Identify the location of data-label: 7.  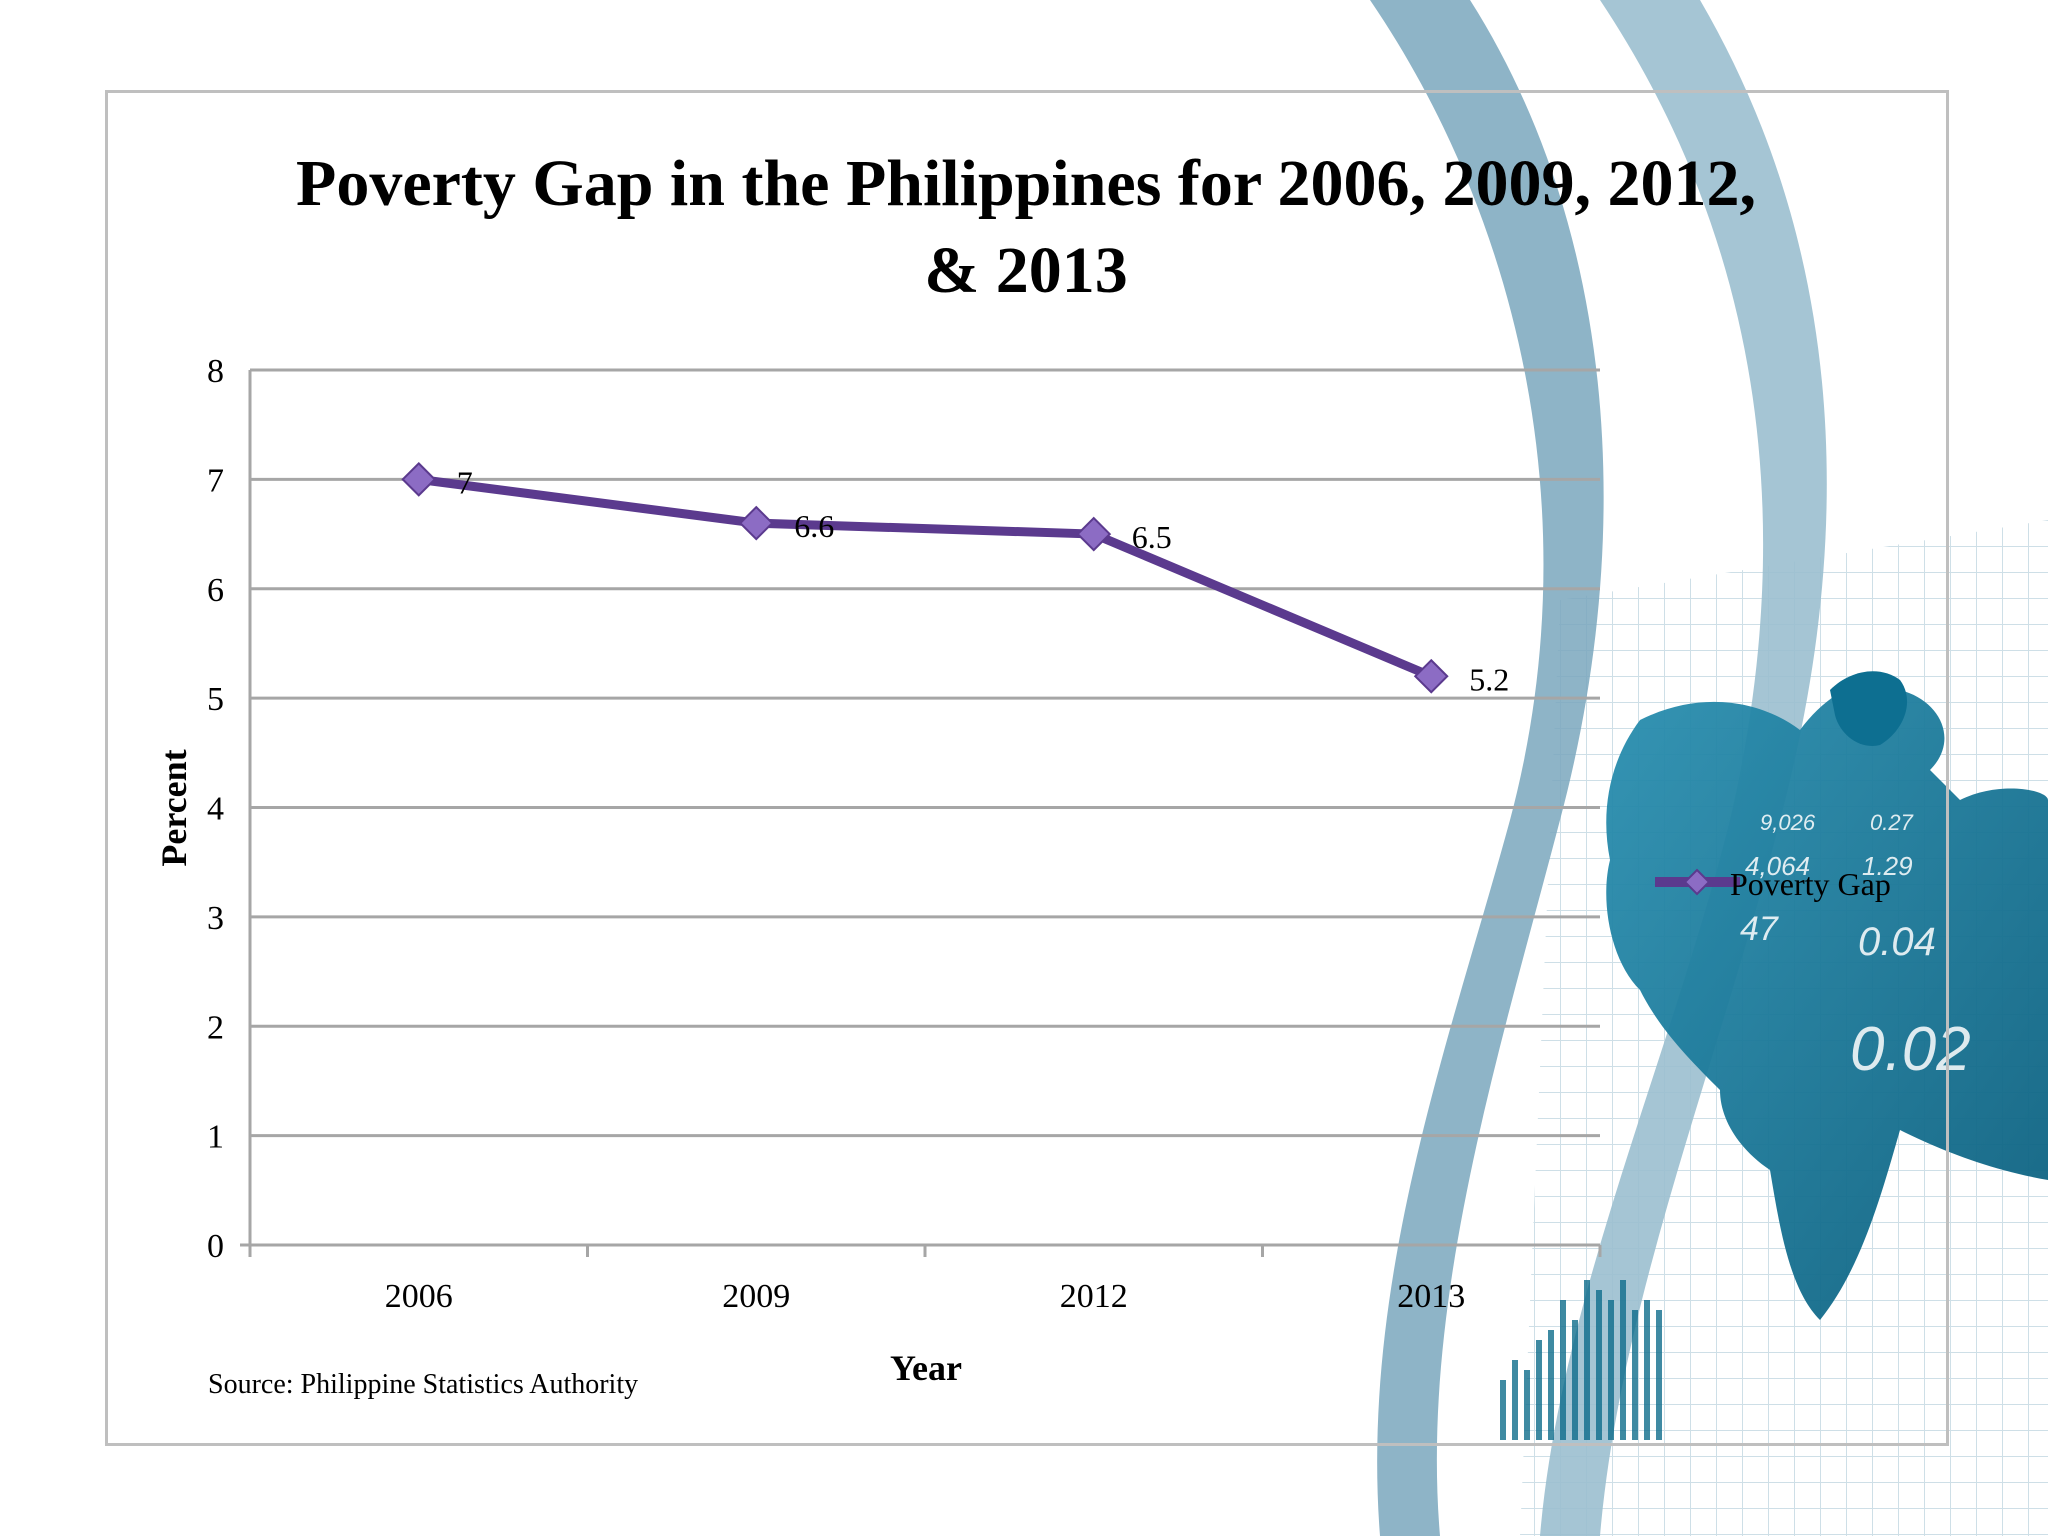
(465, 482).